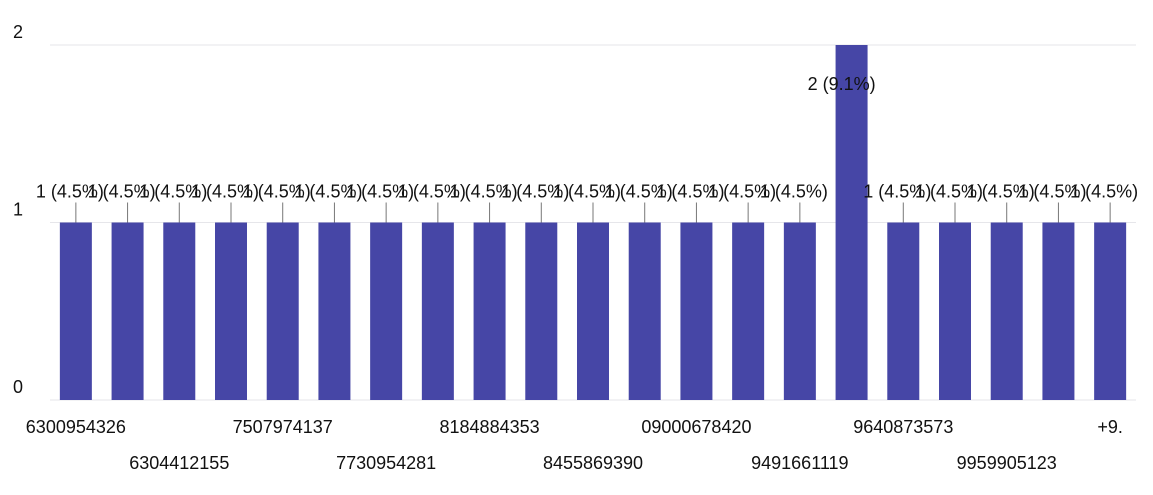  What do you see at coordinates (18, 209) in the screenshot?
I see `y-tick-label: 1` at bounding box center [18, 209].